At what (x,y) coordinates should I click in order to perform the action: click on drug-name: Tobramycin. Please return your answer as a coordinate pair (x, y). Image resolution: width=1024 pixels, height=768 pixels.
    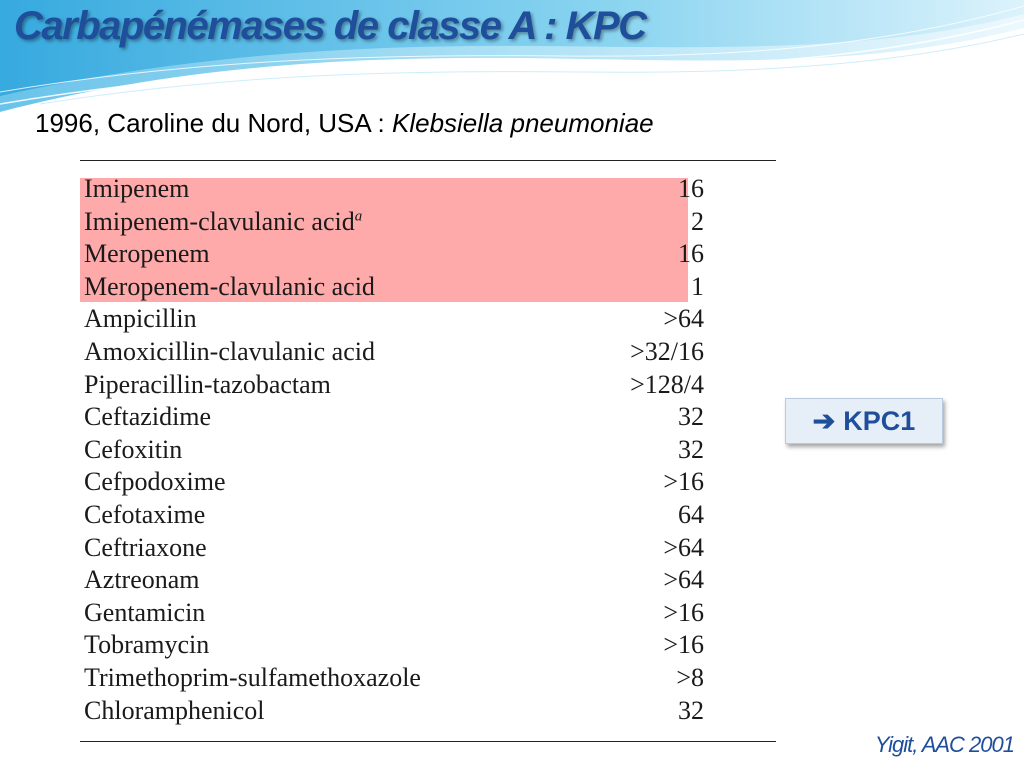
    Looking at the image, I should click on (147, 645).